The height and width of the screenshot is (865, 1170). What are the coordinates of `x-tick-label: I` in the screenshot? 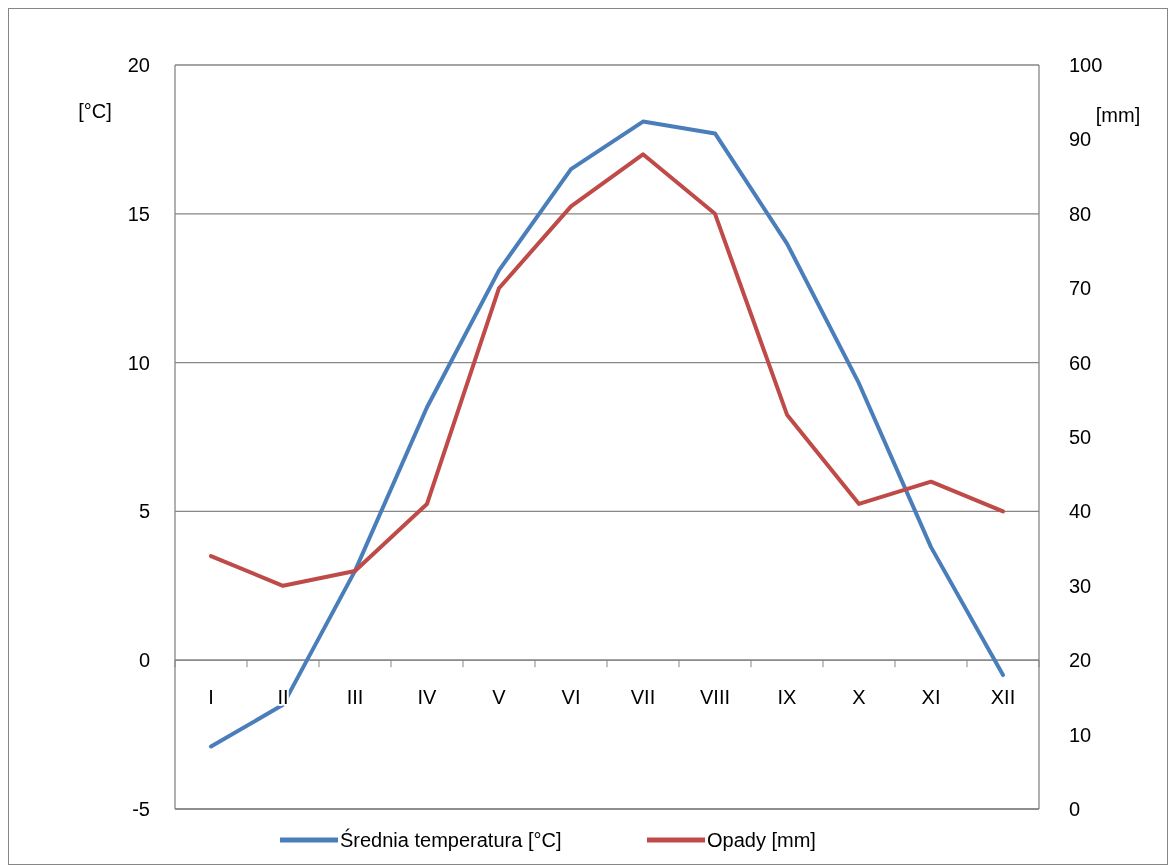 It's located at (211, 697).